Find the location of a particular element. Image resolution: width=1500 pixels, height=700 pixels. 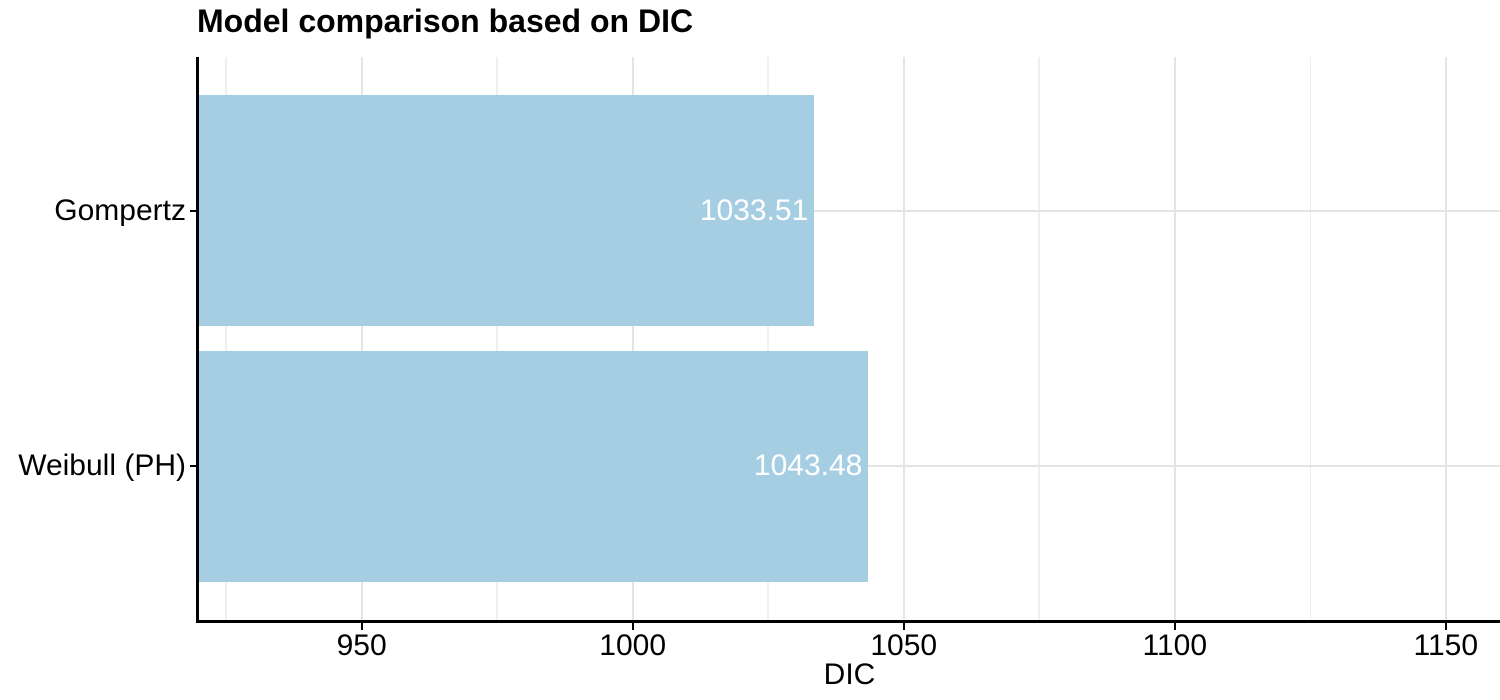

x-axis-line is located at coordinates (848, 621).